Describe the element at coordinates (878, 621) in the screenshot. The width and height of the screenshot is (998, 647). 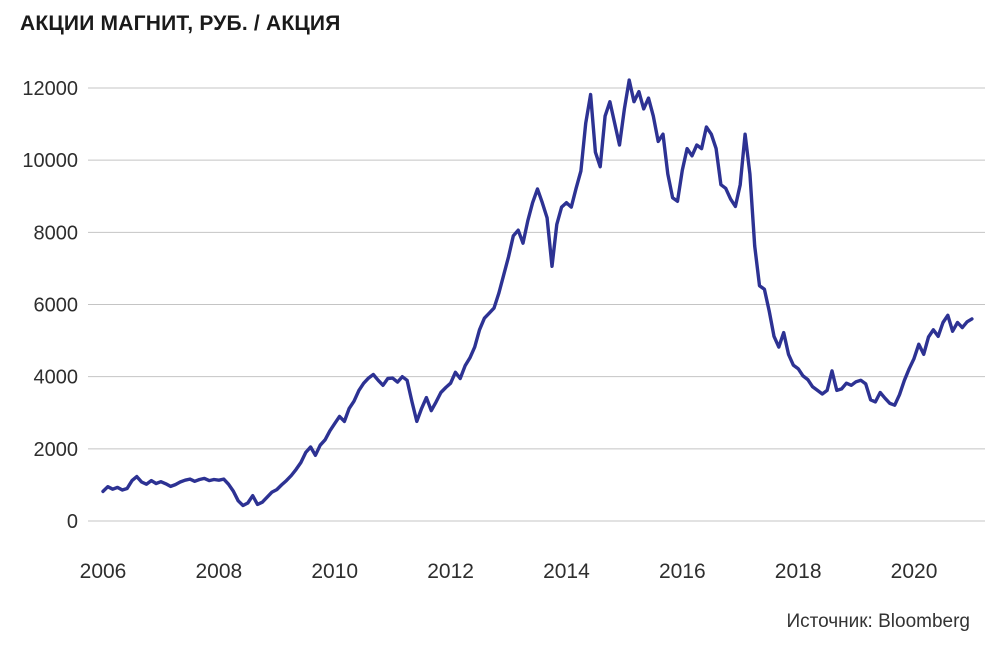
I see `source-note: Источник: Bloomberg` at that location.